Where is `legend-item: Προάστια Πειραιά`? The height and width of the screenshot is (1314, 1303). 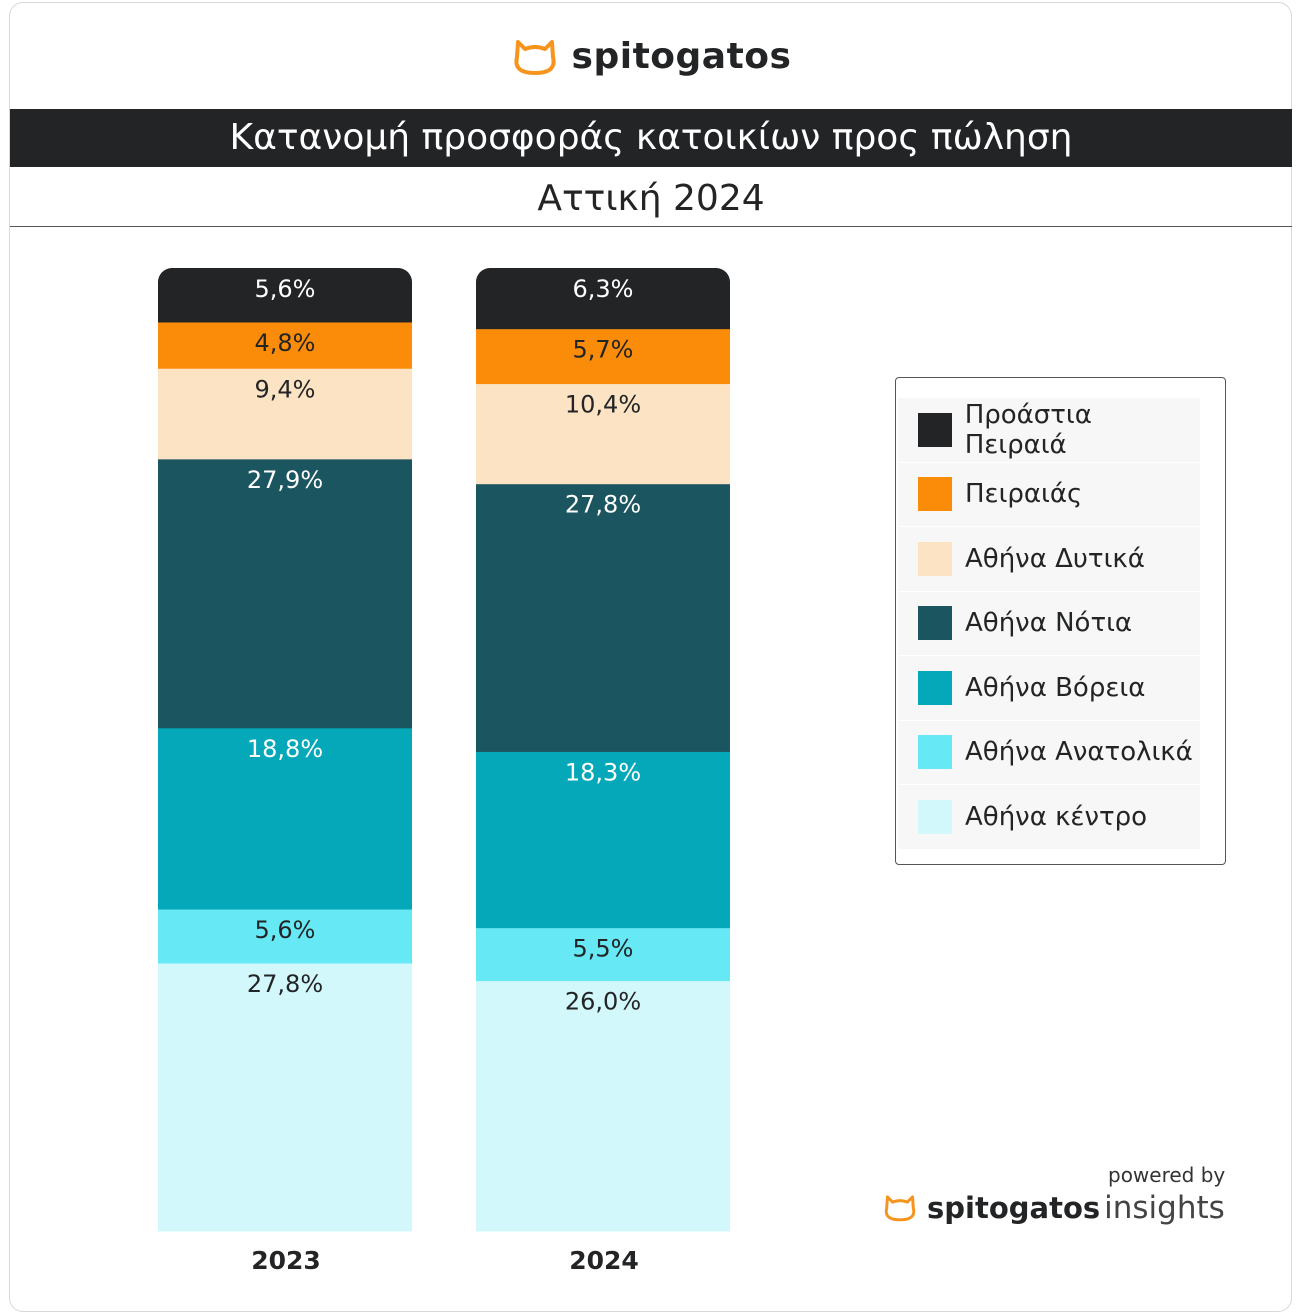
legend-item: Προάστια Πειραιά is located at coordinates (1049, 430).